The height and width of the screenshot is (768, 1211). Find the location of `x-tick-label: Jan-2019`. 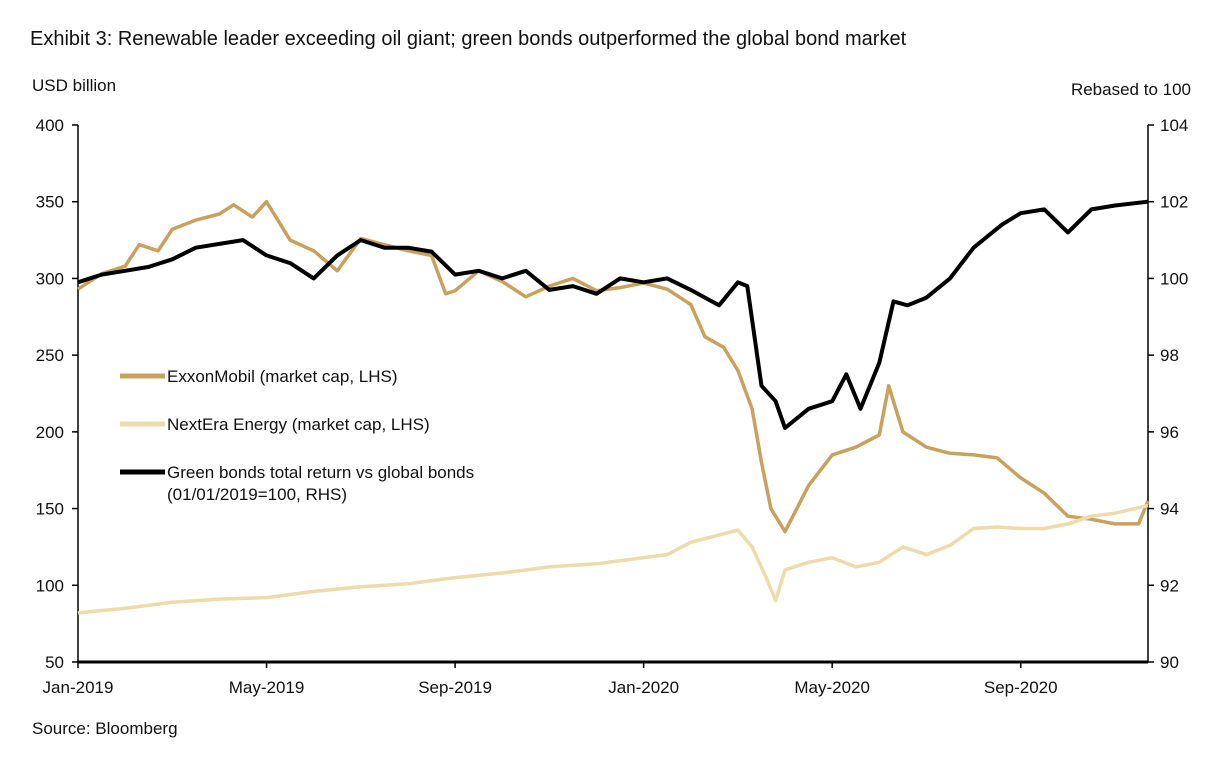

x-tick-label: Jan-2019 is located at coordinates (78, 687).